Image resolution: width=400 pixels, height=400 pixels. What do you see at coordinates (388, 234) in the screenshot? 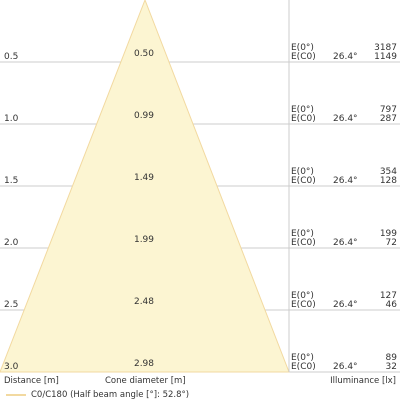
I see `illuminance-e0-value-4: 199` at bounding box center [388, 234].